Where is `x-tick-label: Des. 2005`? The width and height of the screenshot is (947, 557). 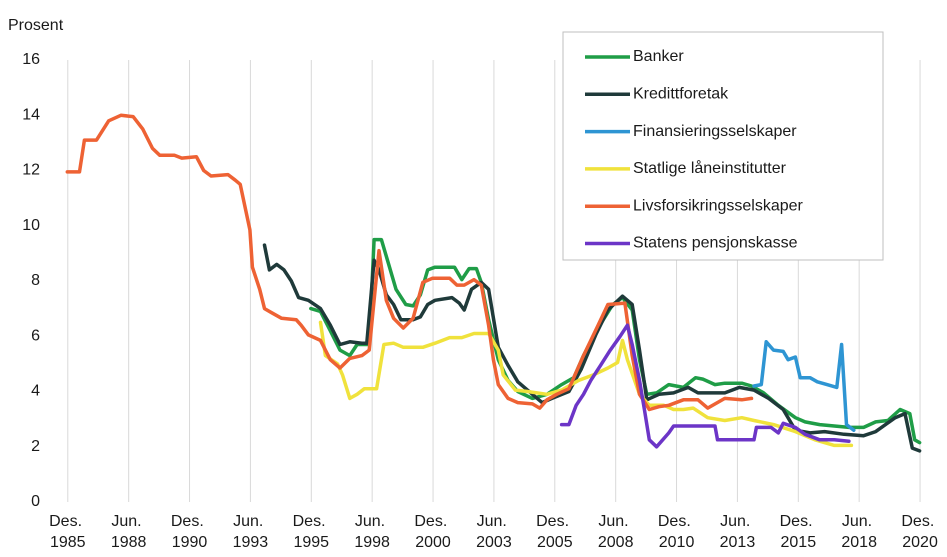 x-tick-label: Des. 2005 is located at coordinates (554, 532).